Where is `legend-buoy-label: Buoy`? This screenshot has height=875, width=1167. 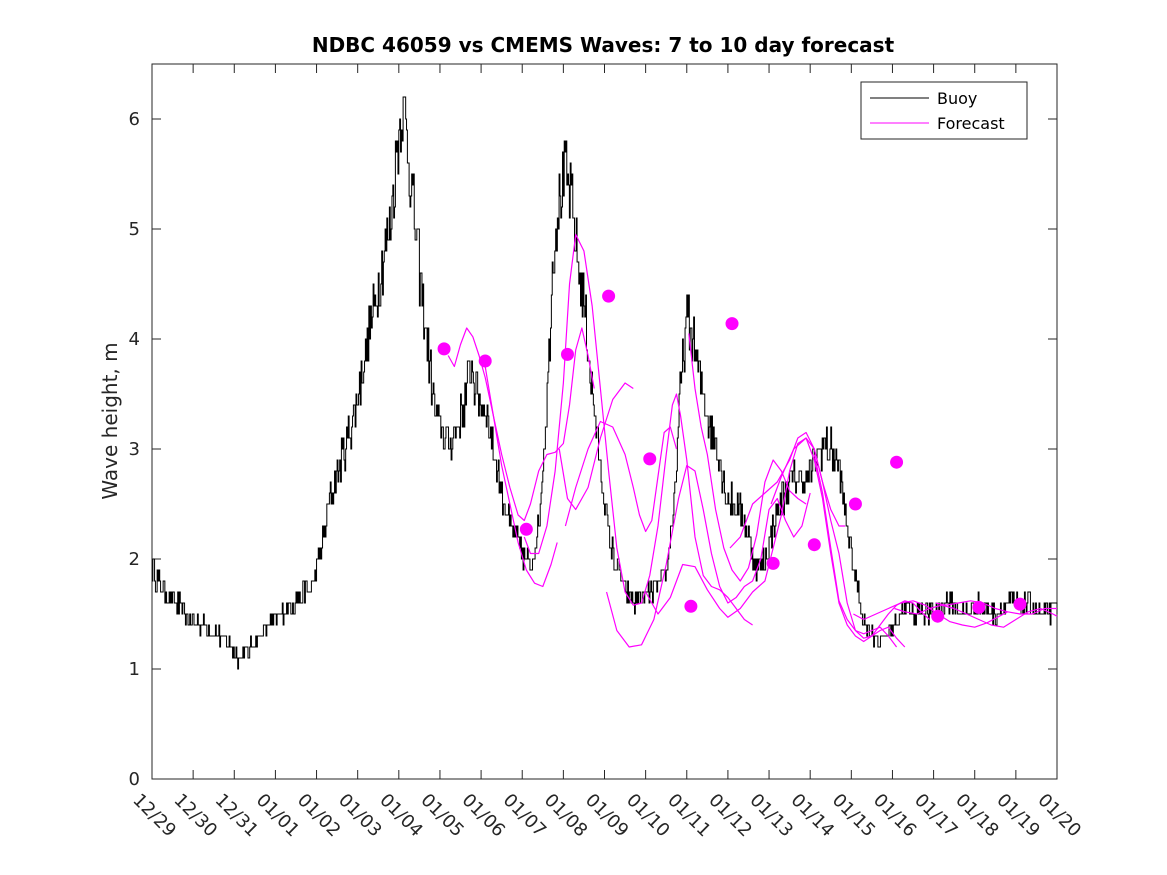 legend-buoy-label: Buoy is located at coordinates (957, 98).